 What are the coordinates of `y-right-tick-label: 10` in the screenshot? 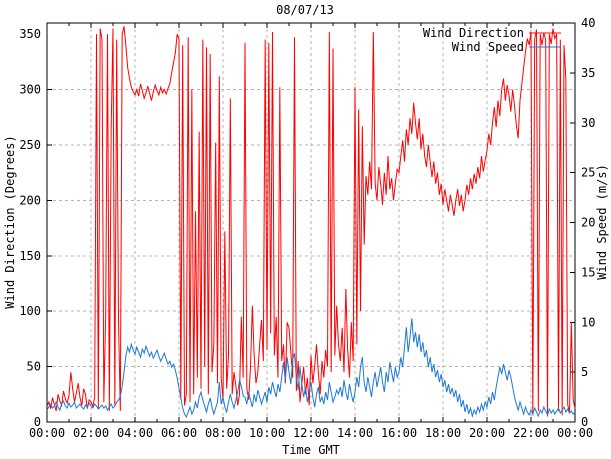 It's located at (588, 322).